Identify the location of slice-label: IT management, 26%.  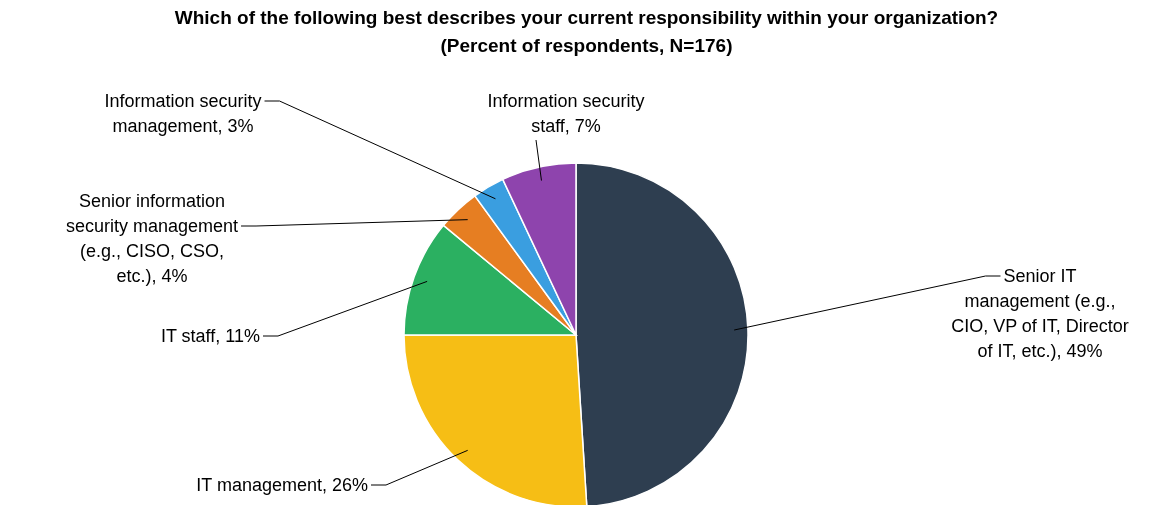
(282, 485).